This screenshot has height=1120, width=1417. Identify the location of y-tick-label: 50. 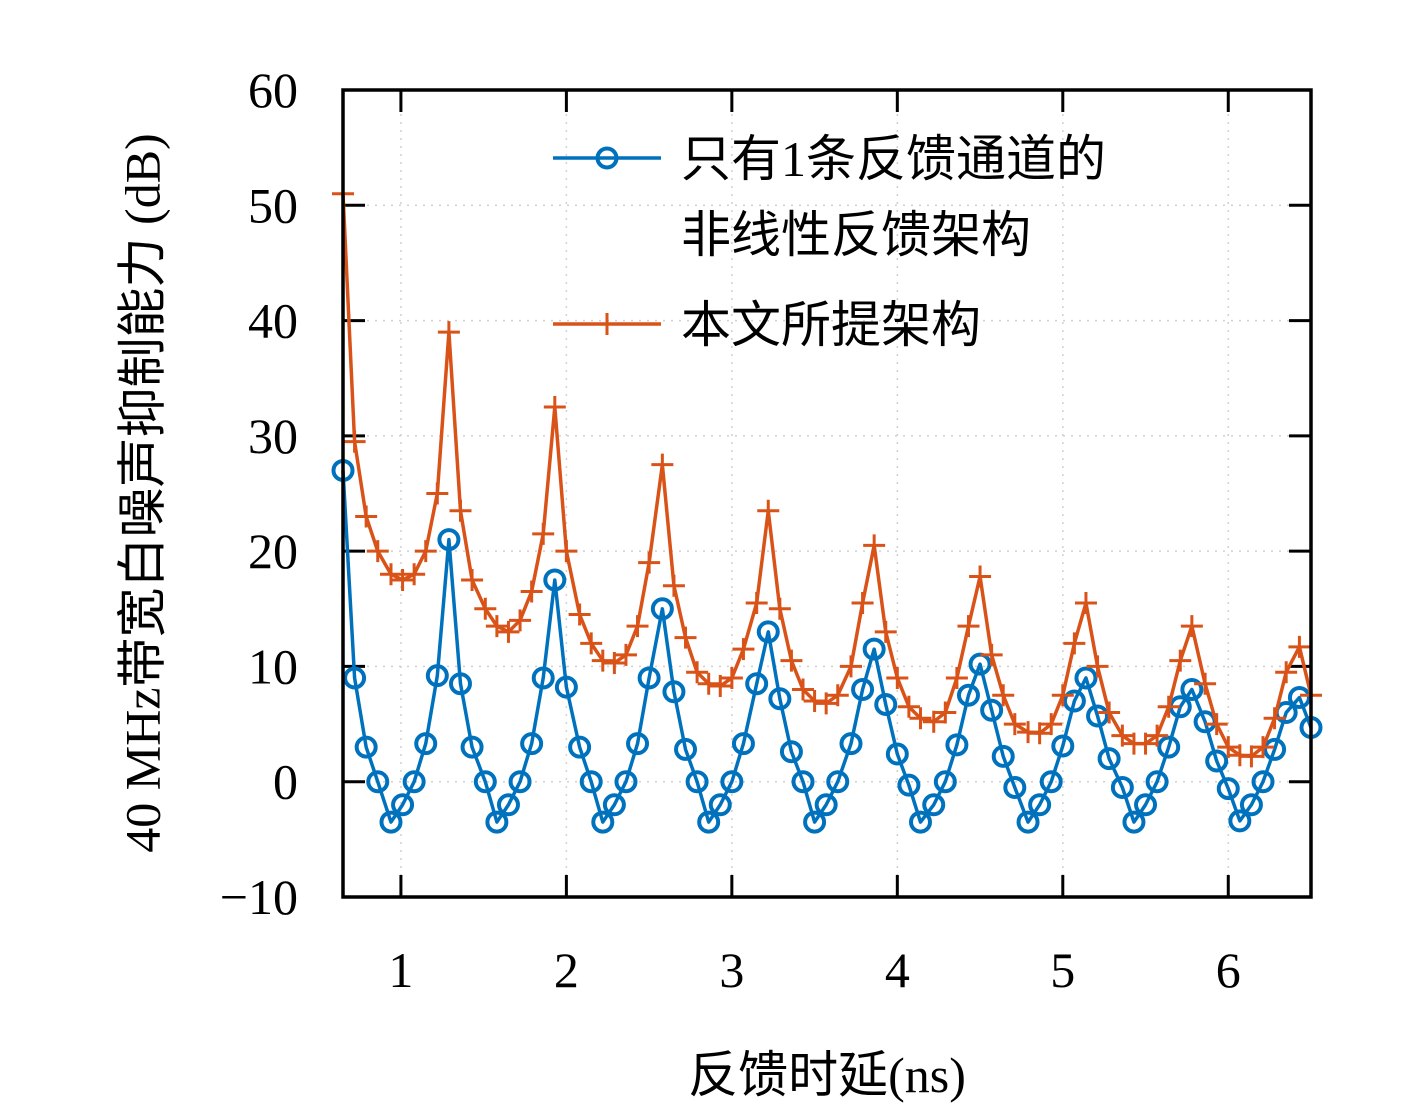
(273, 205).